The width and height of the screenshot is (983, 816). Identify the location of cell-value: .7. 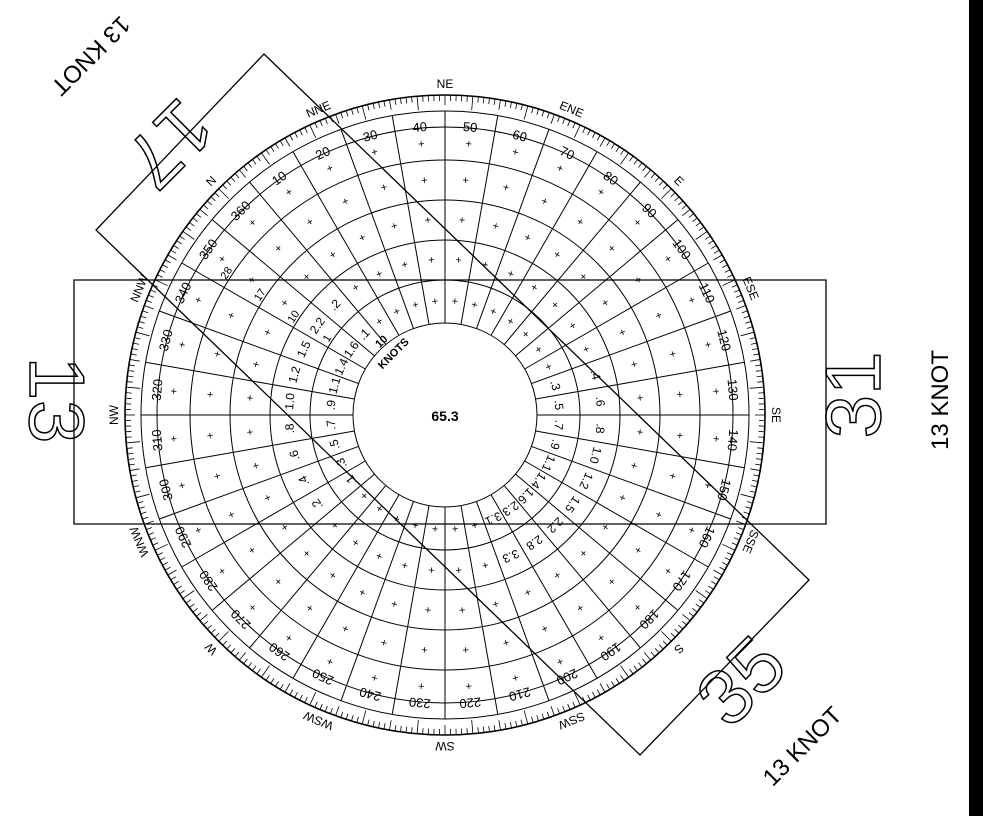
(331, 425).